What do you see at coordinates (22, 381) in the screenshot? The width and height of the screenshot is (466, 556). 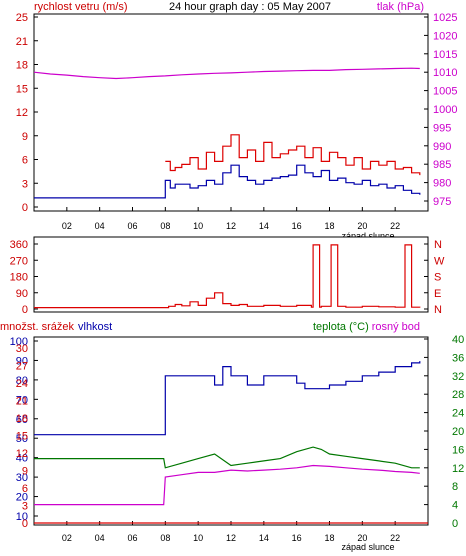 I see `y-tick-label: 80` at bounding box center [22, 381].